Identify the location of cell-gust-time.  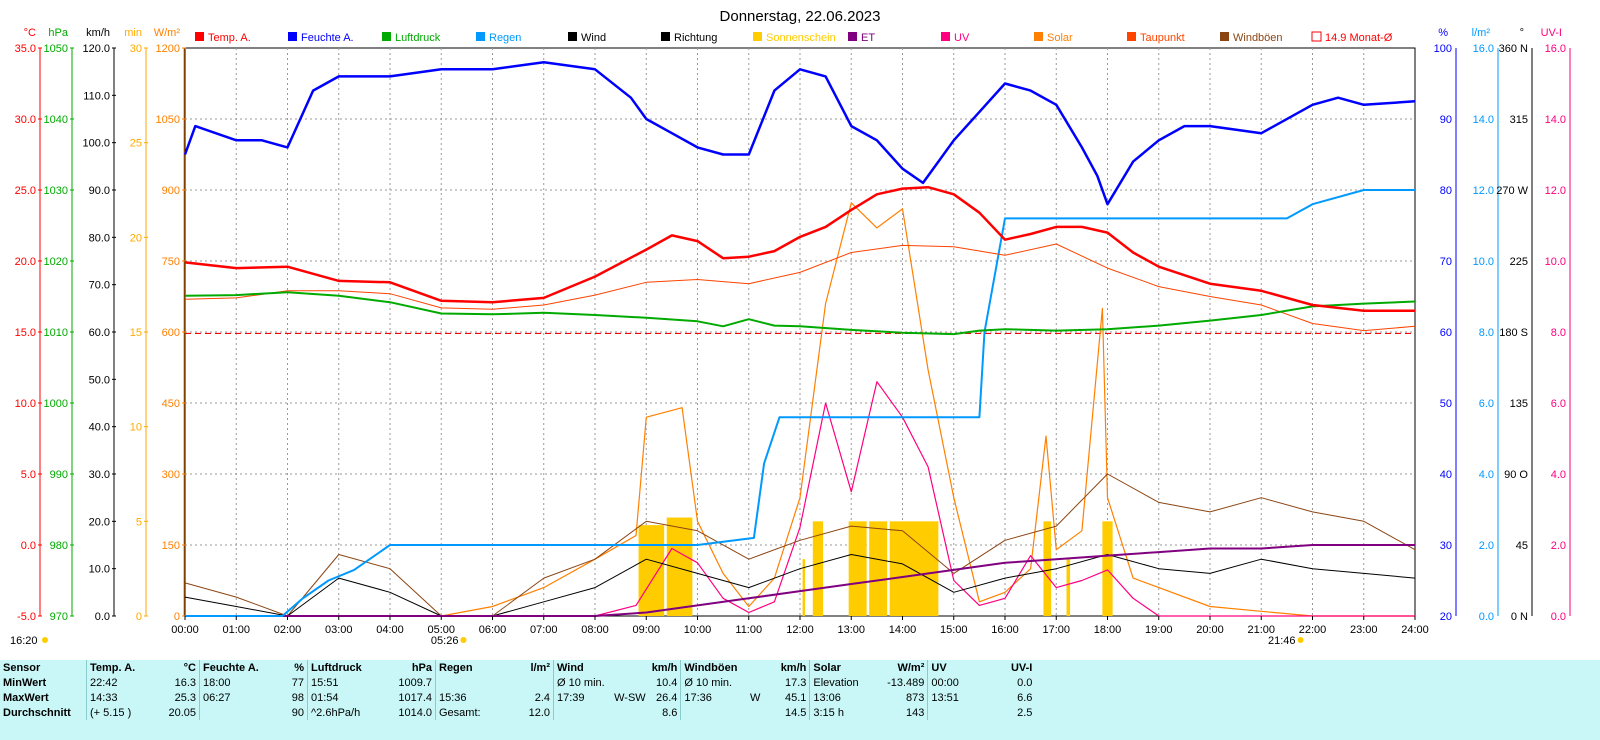
(711, 712).